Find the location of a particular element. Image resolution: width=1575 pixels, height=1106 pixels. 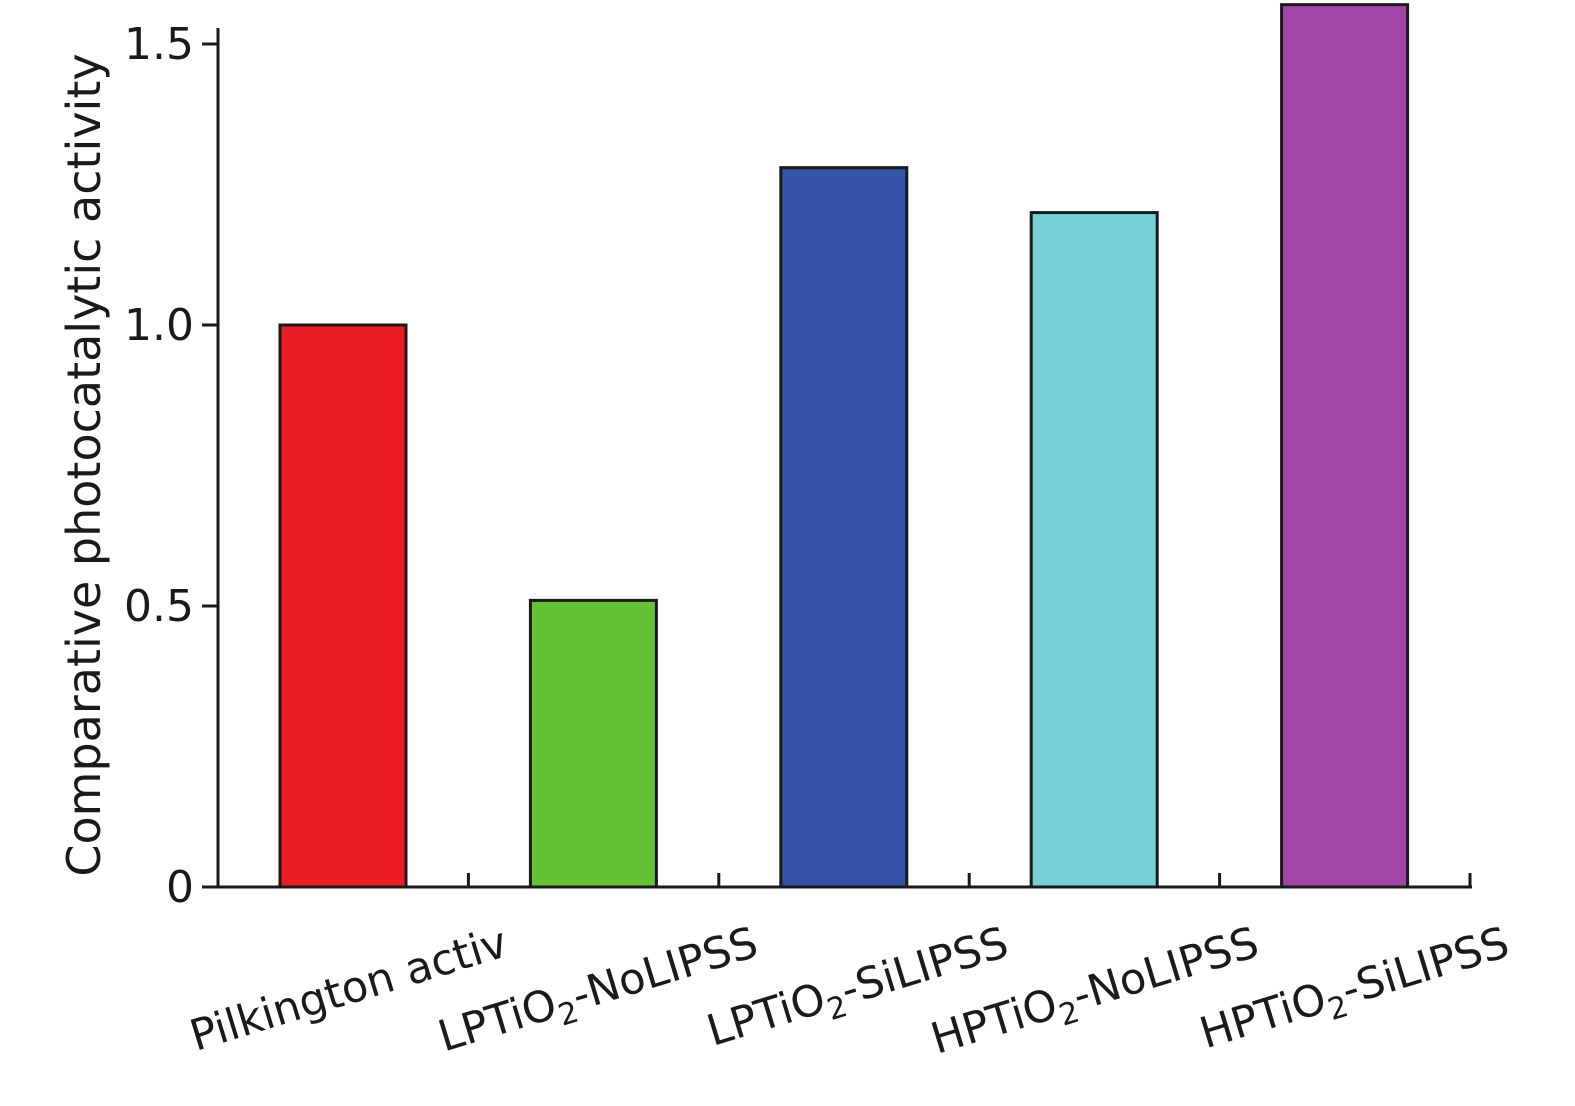

y-tick-label-1: 0 is located at coordinates (180, 887).